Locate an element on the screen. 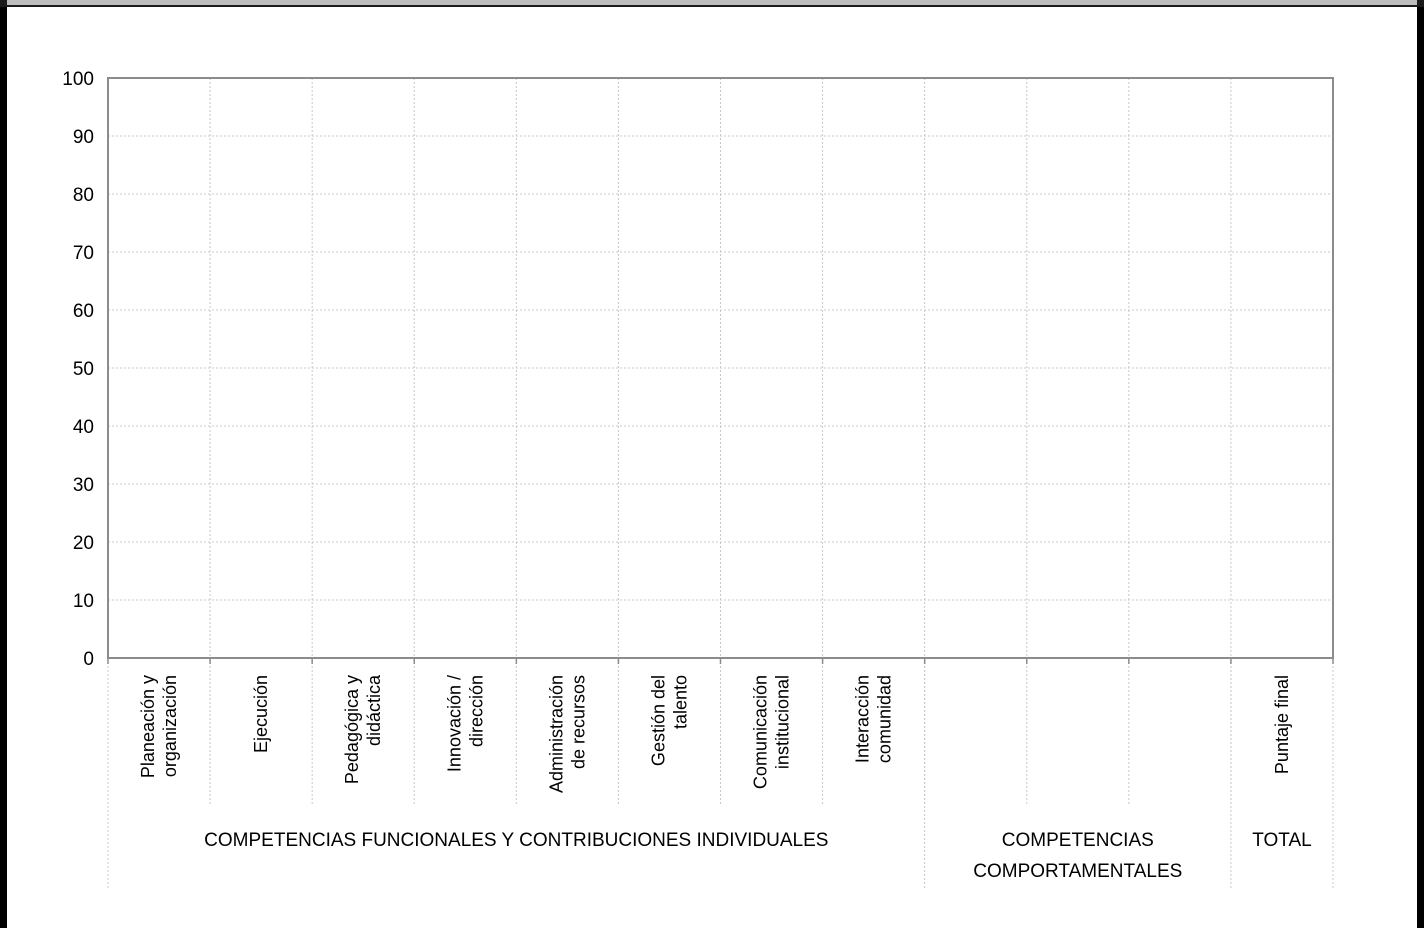 This screenshot has width=1424, height=928. group-label-2: TOTAL is located at coordinates (1281, 840).